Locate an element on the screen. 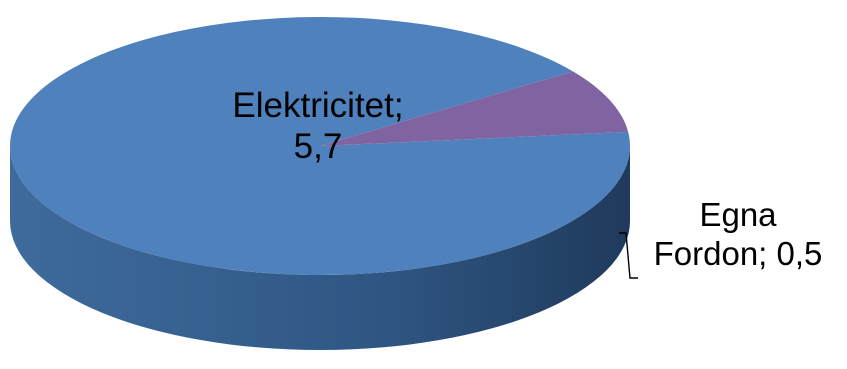 The width and height of the screenshot is (847, 369). data-label-elektricitet-value: 5,7 is located at coordinates (318, 147).